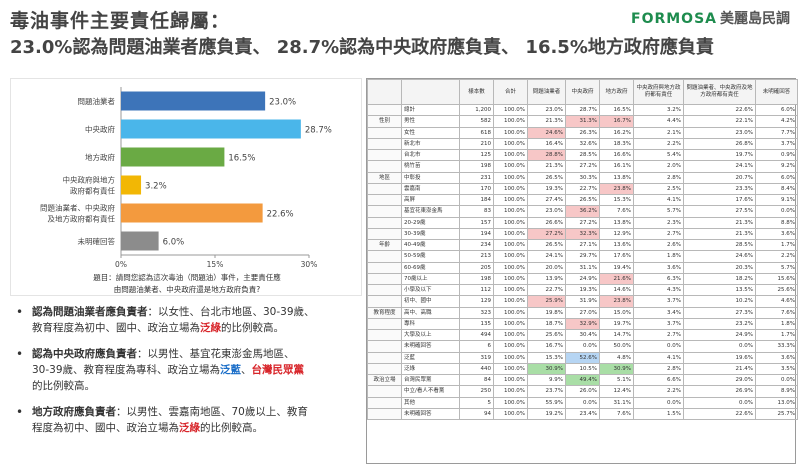 Image resolution: width=800 pixels, height=468 pixels. Describe the element at coordinates (546, 189) in the screenshot. I see `table-cell: 19.3%` at that location.